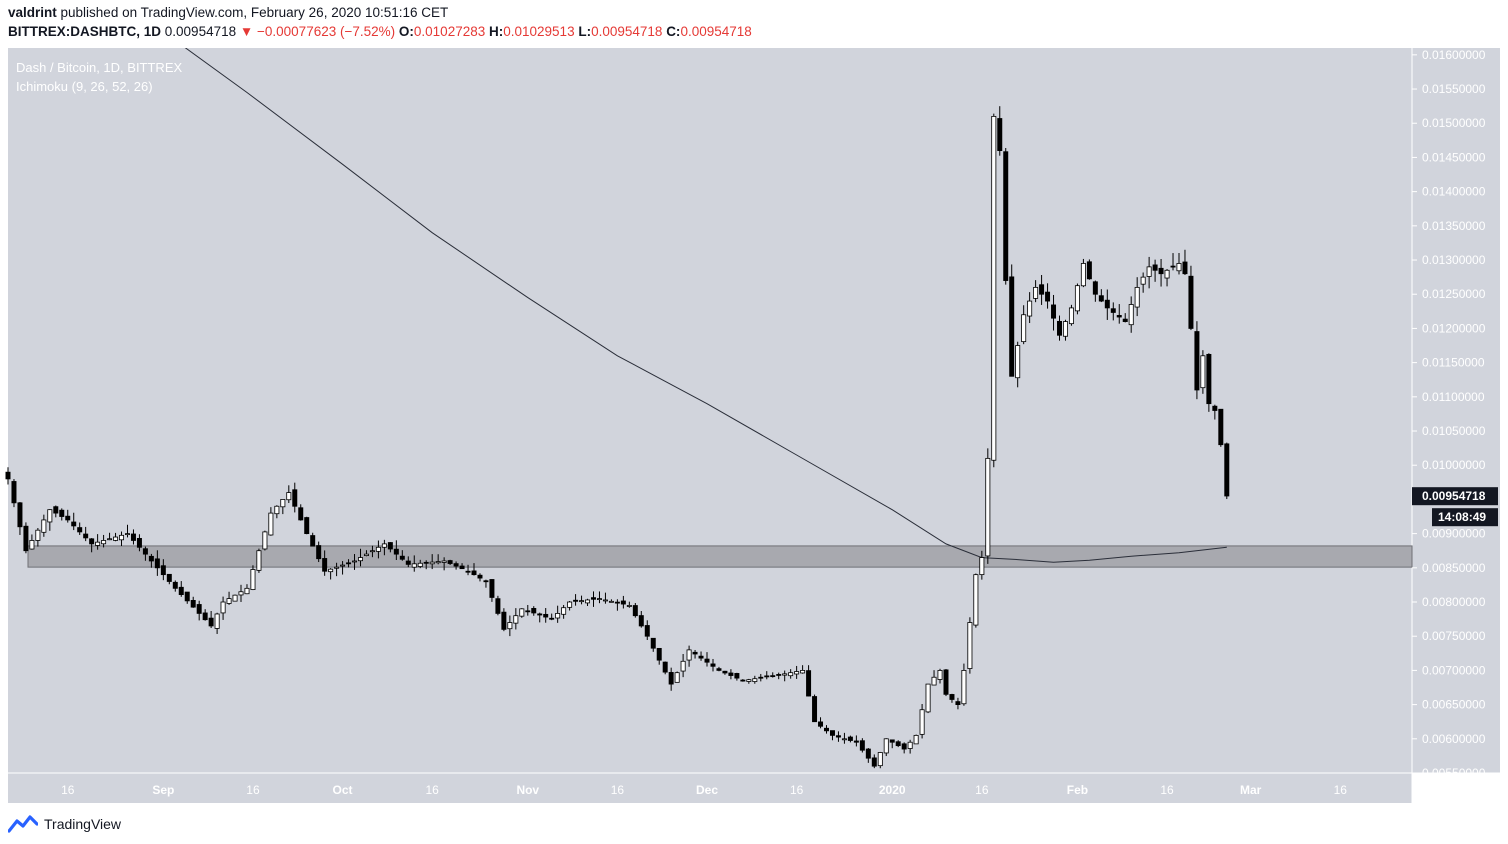  What do you see at coordinates (720, 556) in the screenshot?
I see `support-zone` at bounding box center [720, 556].